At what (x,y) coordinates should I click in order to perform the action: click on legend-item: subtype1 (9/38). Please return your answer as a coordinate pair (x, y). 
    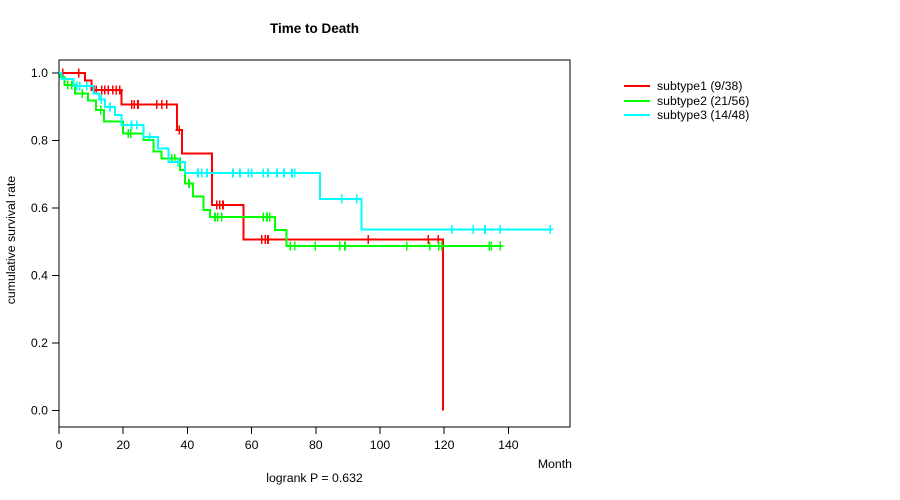
    Looking at the image, I should click on (686, 86).